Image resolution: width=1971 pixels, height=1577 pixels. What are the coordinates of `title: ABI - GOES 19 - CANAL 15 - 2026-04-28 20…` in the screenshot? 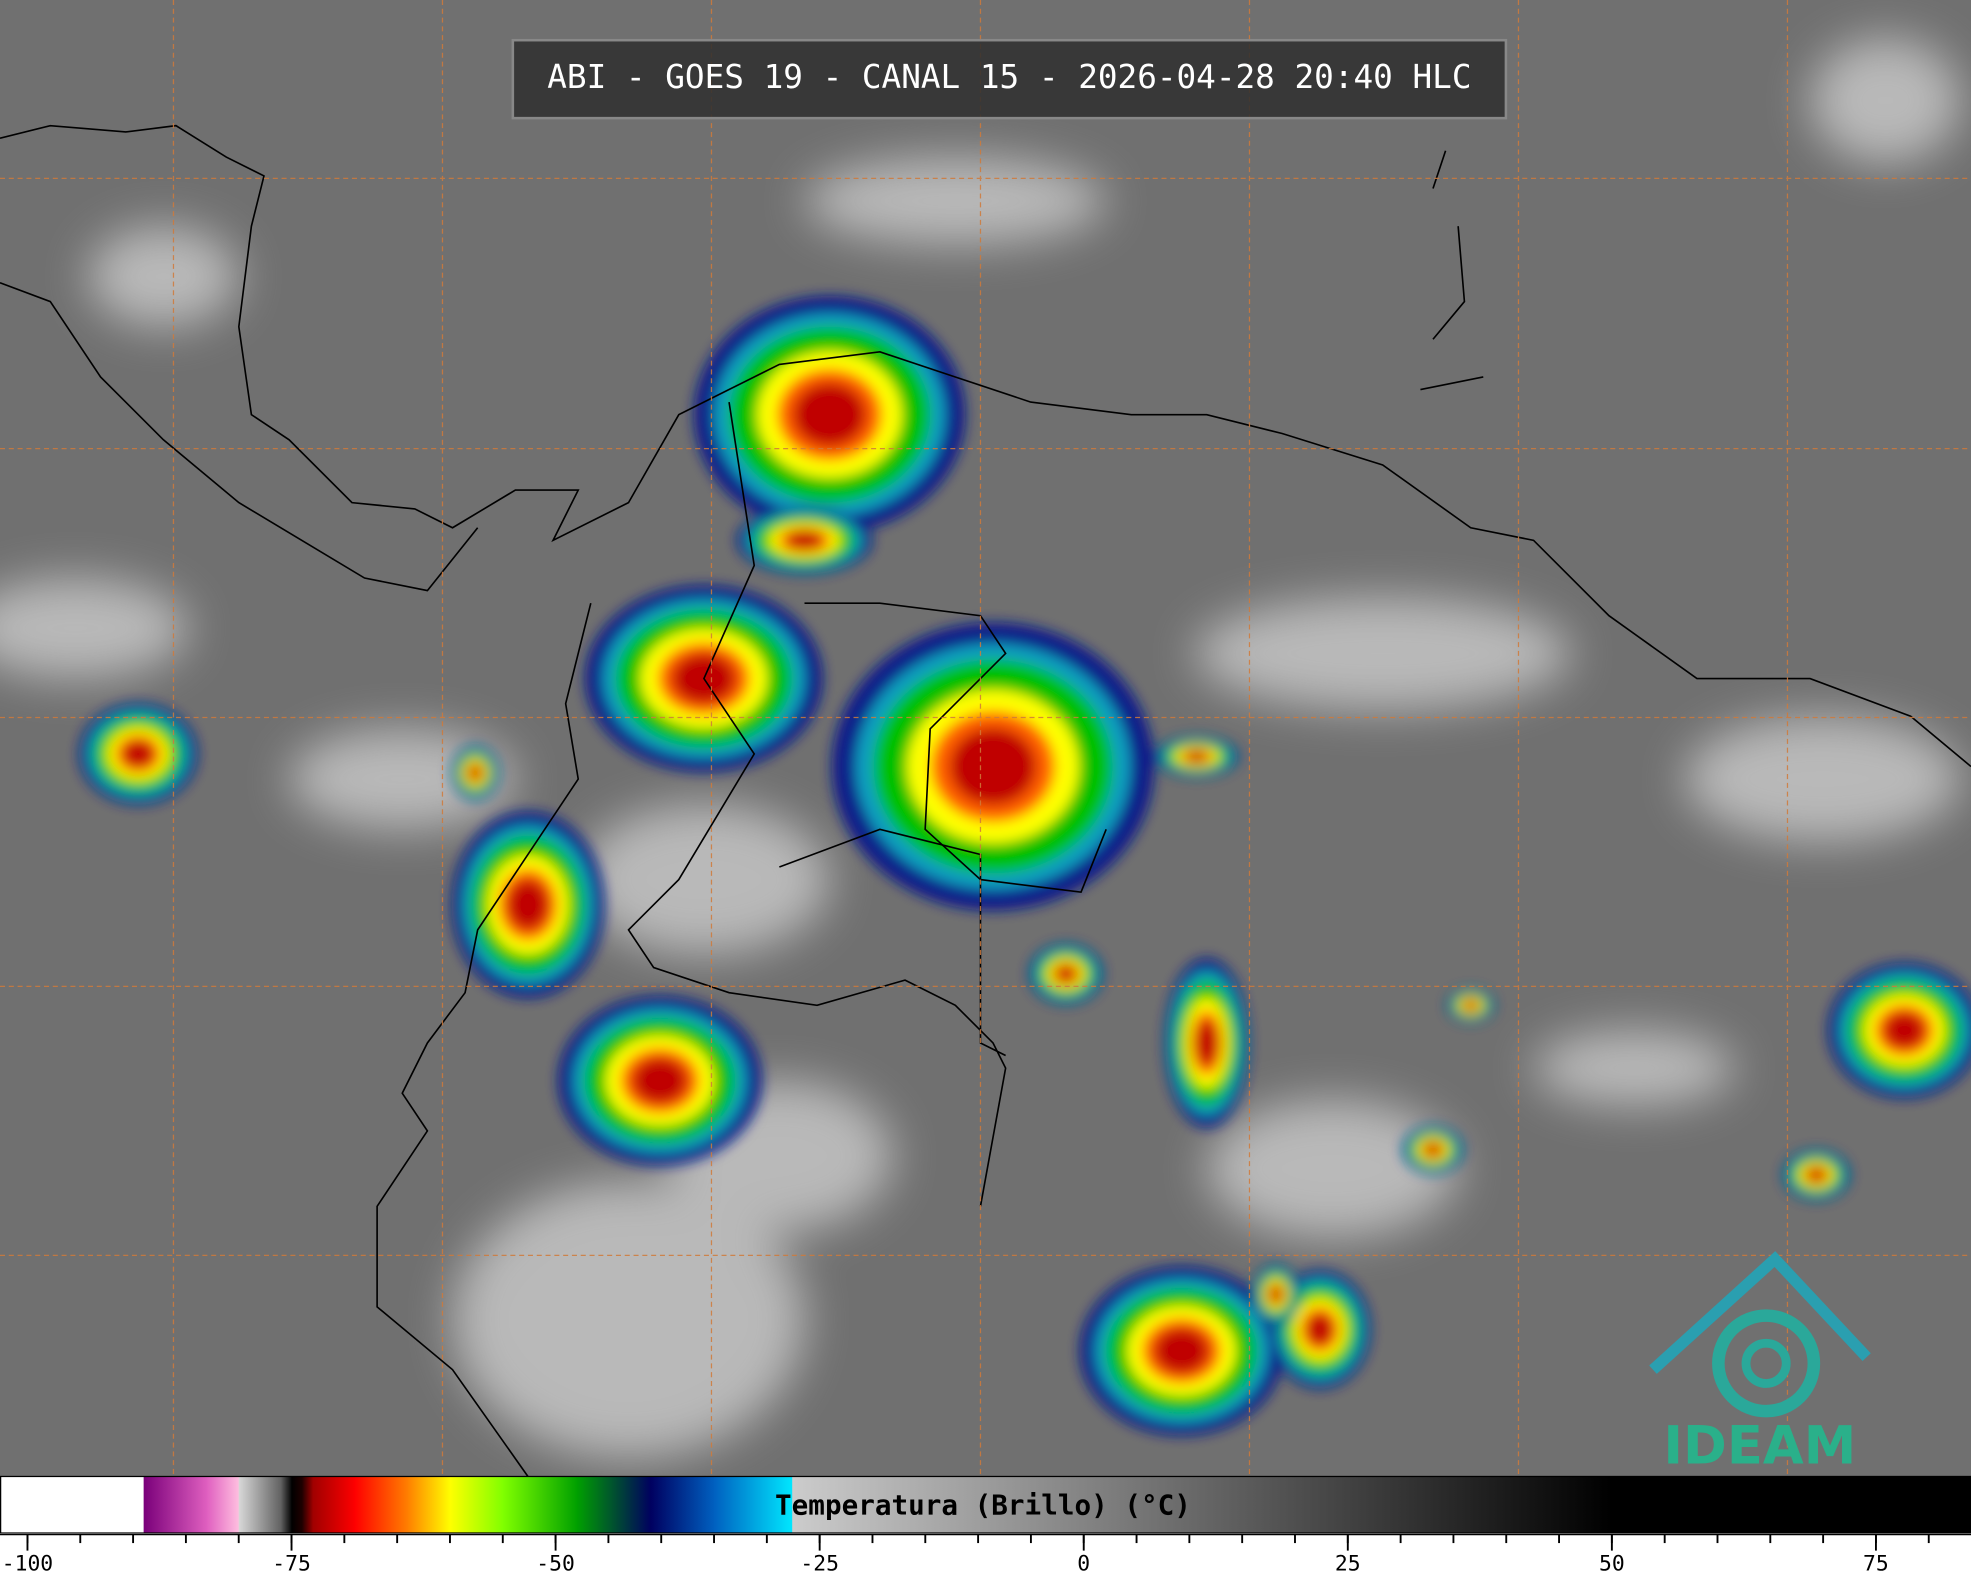 It's located at (1009, 77).